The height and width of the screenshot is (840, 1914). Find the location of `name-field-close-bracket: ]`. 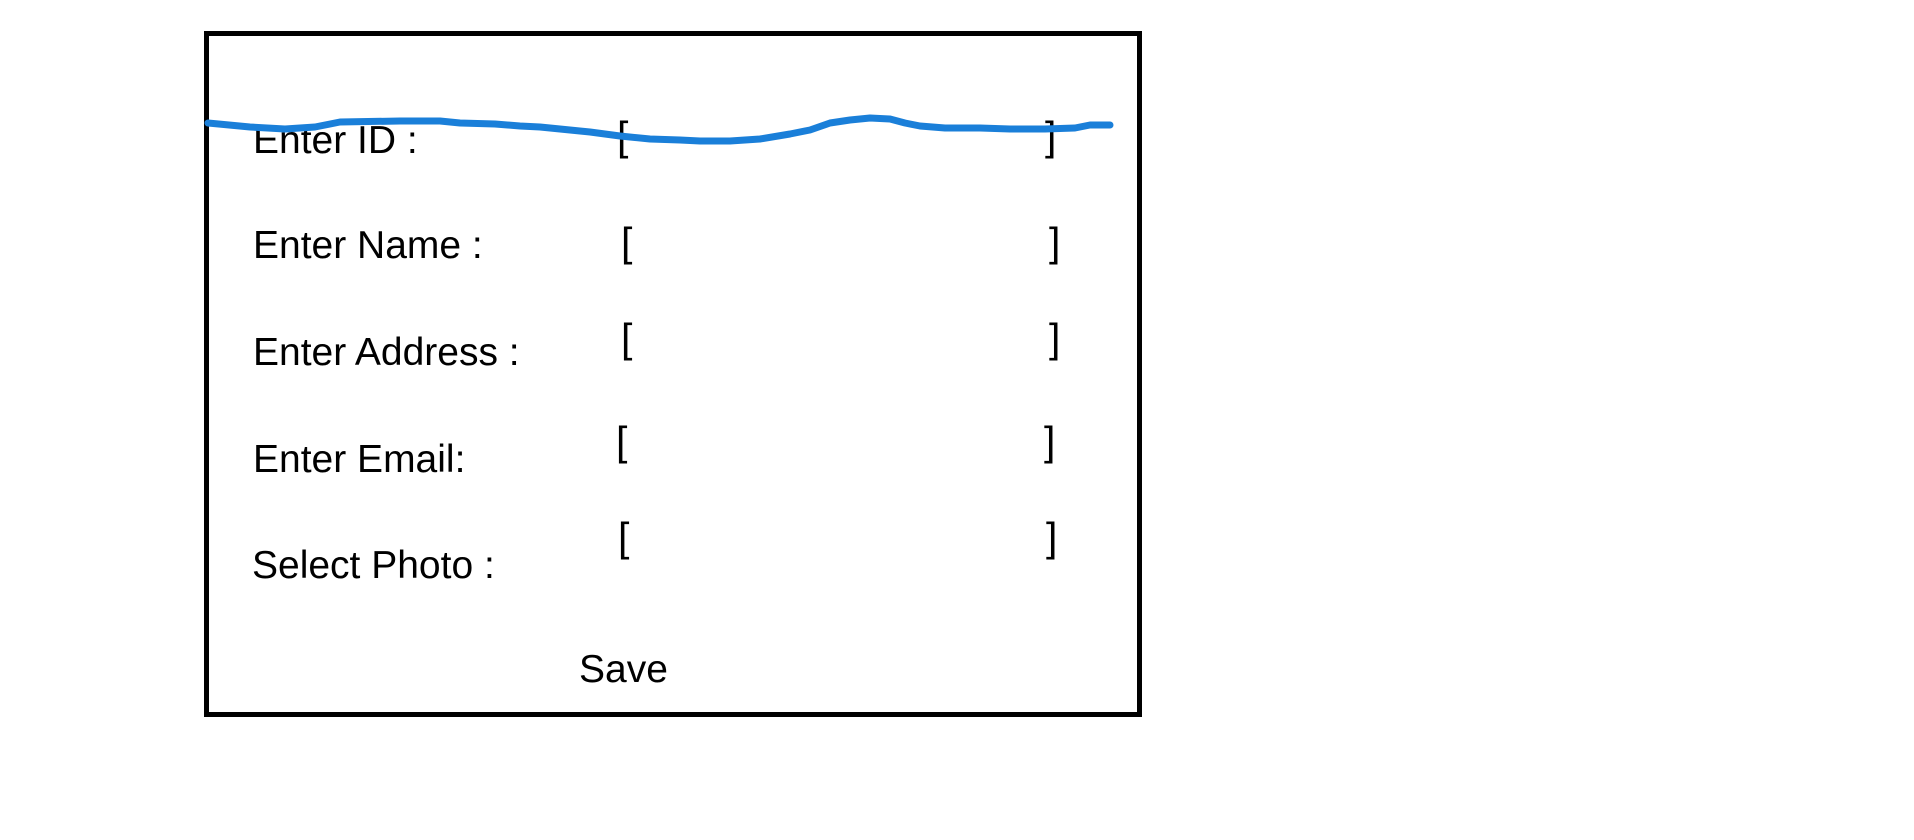

name-field-close-bracket: ] is located at coordinates (1055, 242).